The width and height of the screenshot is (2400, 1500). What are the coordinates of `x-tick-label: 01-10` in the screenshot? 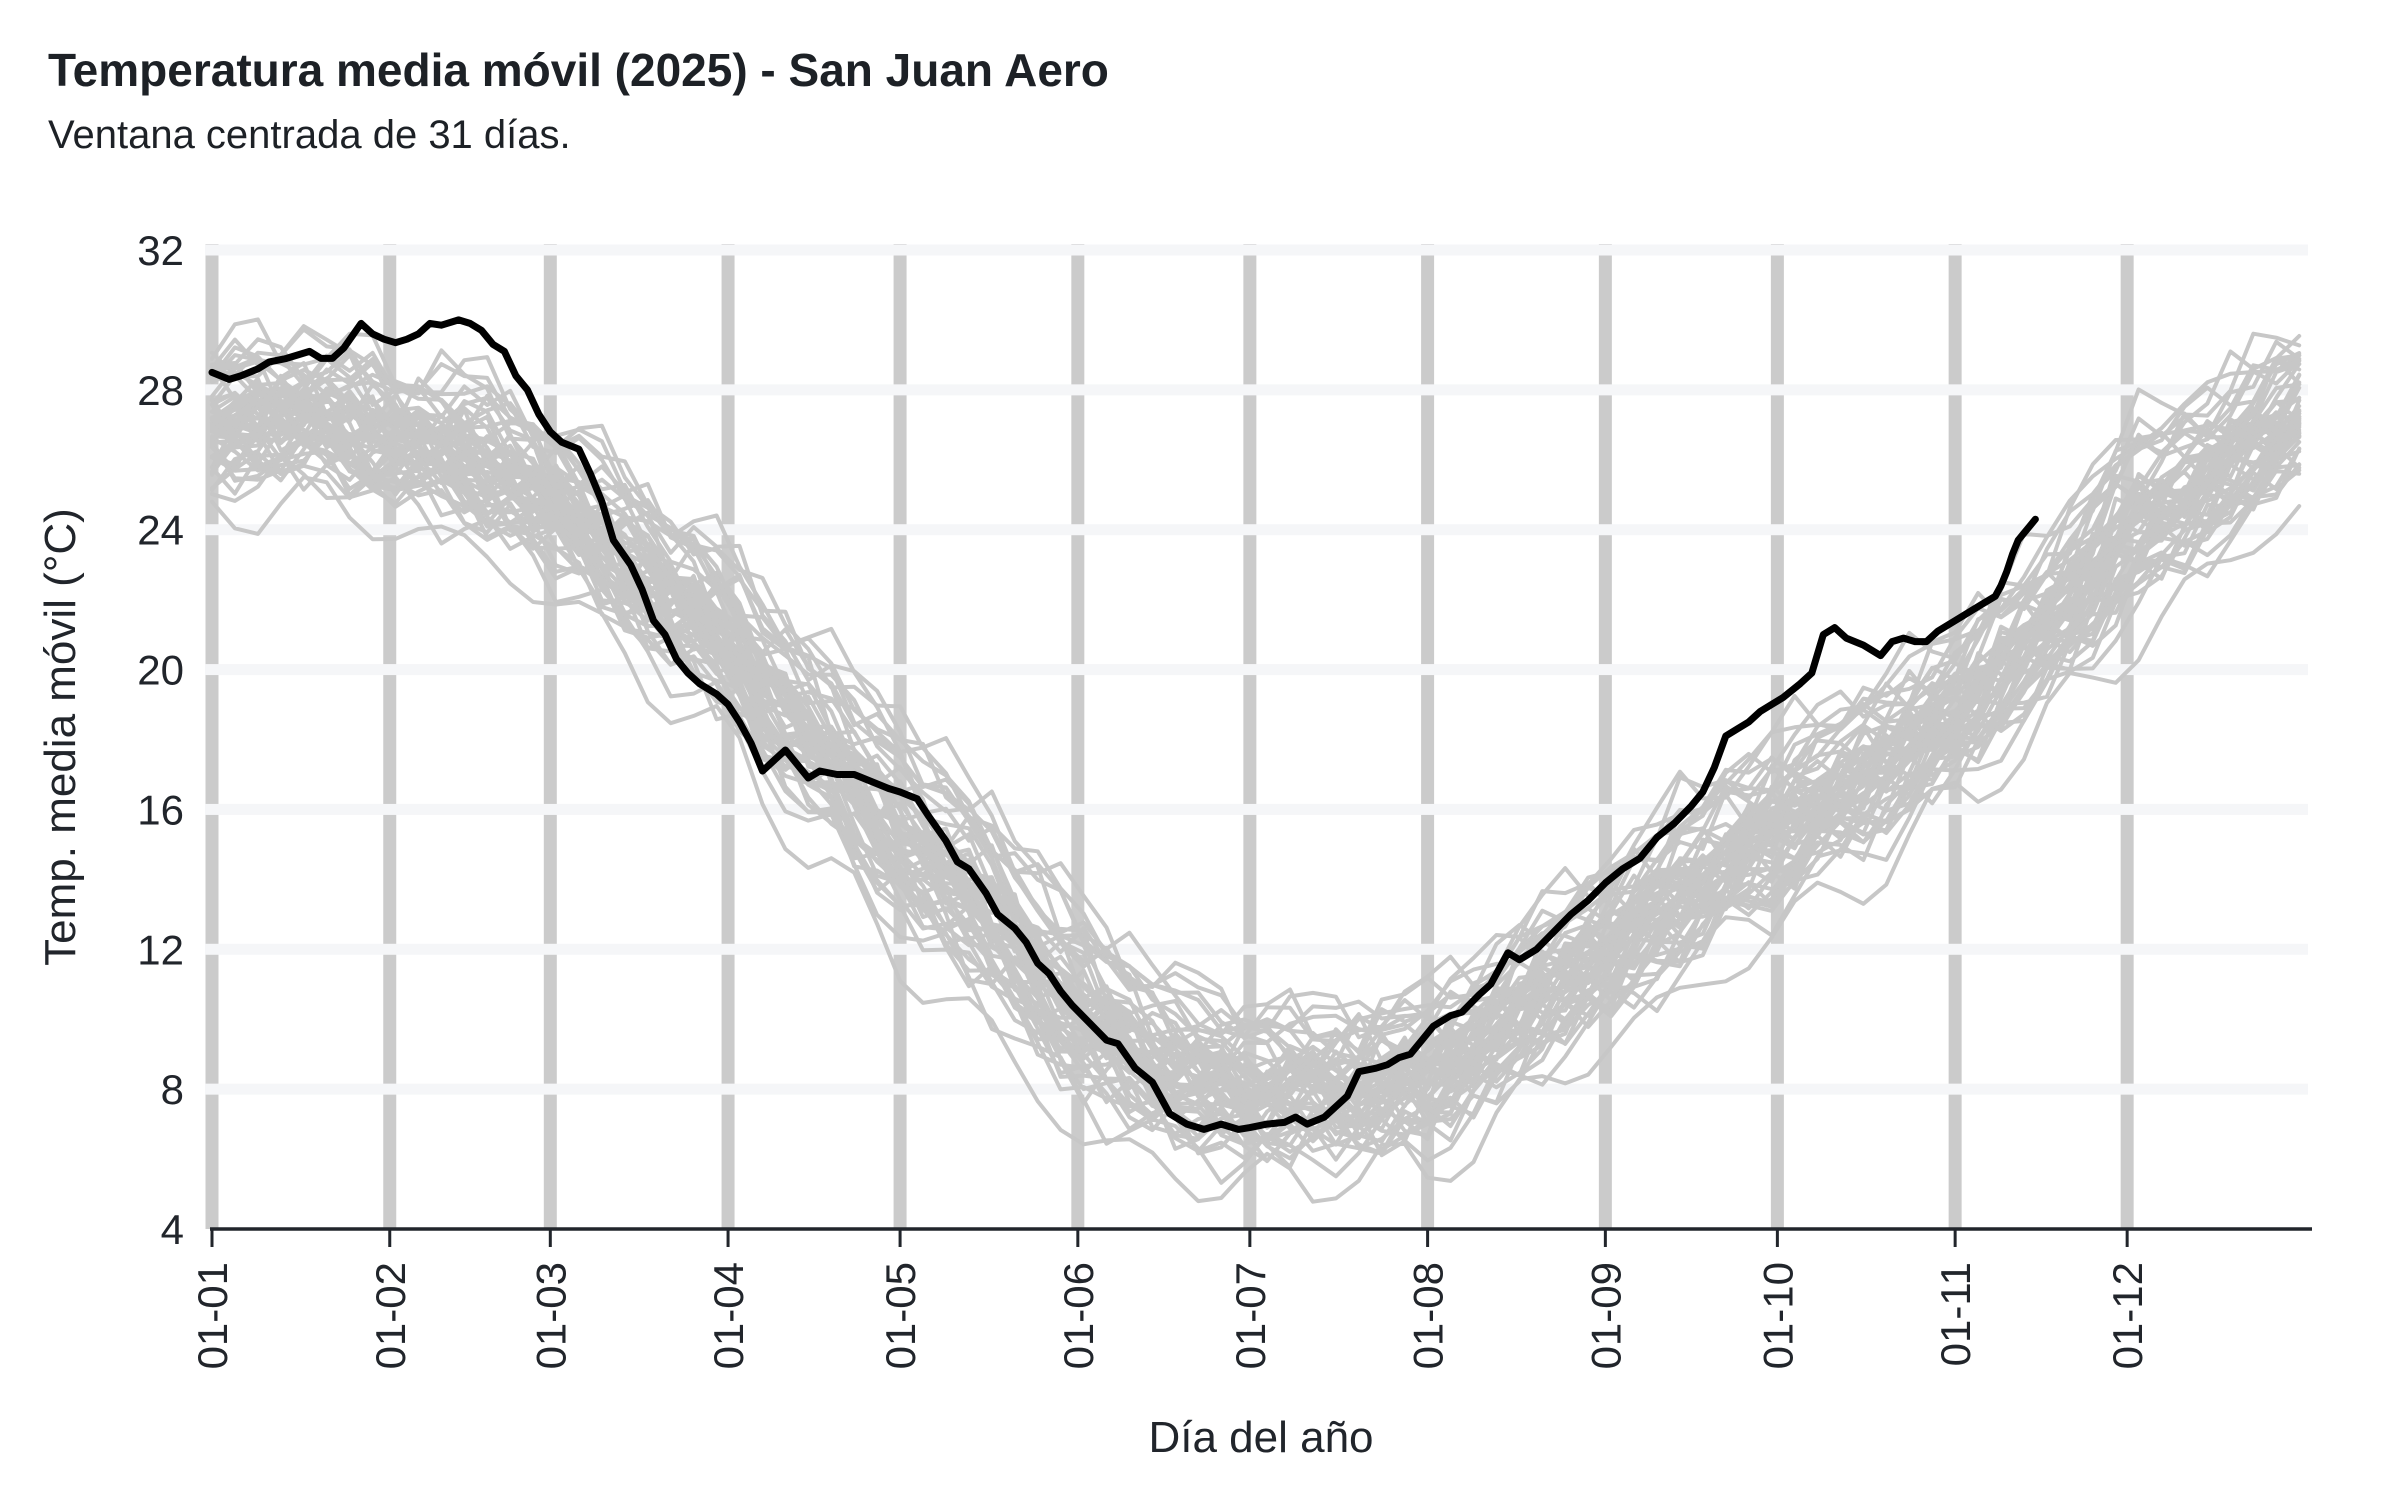 It's located at (1777, 1315).